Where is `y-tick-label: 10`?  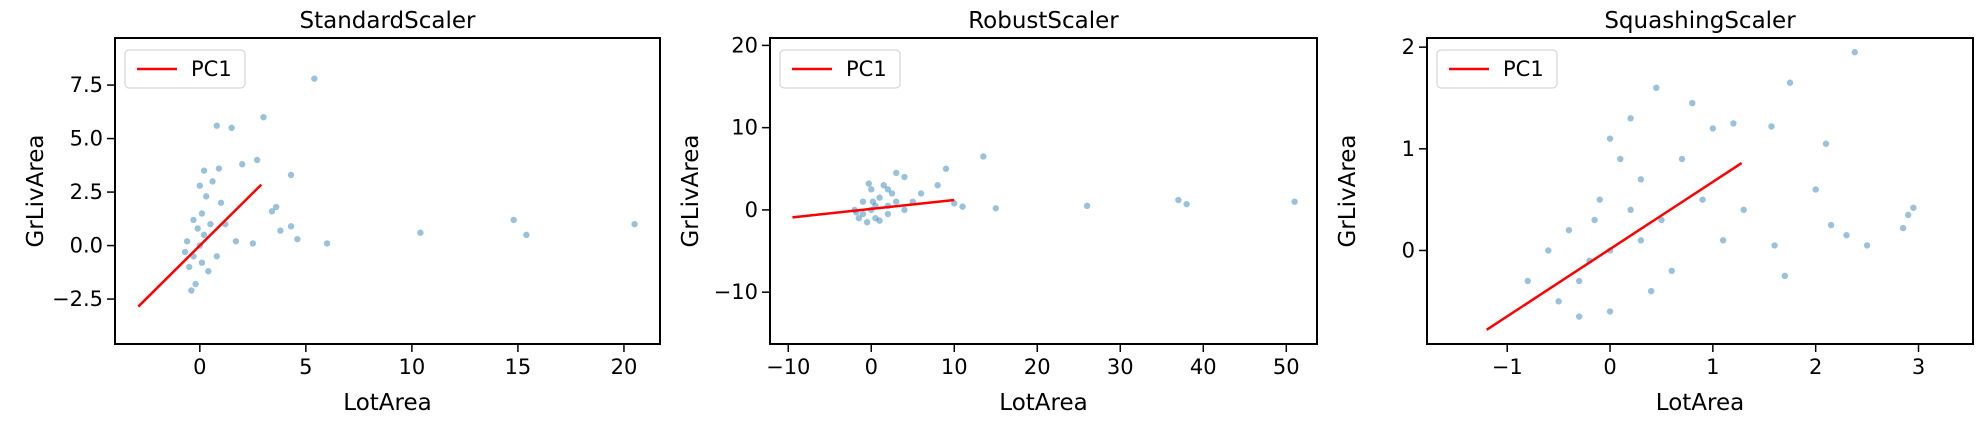
y-tick-label: 10 is located at coordinates (744, 128).